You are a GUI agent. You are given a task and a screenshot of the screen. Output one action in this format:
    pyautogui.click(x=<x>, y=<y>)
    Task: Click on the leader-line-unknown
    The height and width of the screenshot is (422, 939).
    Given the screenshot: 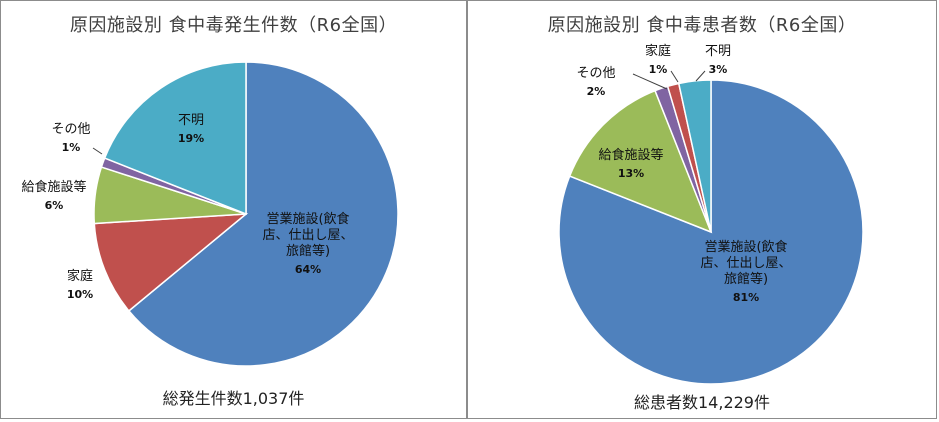 What is the action you would take?
    pyautogui.click(x=700, y=76)
    